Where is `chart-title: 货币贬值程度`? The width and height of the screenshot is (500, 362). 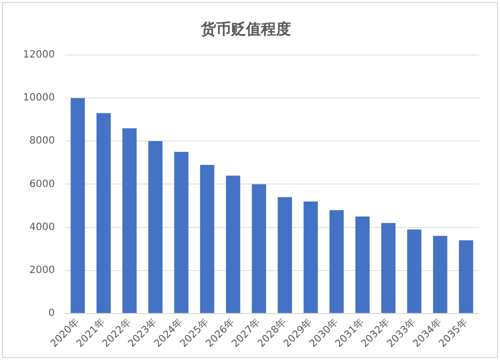
chart-title: 货币贬值程度 is located at coordinates (245, 29).